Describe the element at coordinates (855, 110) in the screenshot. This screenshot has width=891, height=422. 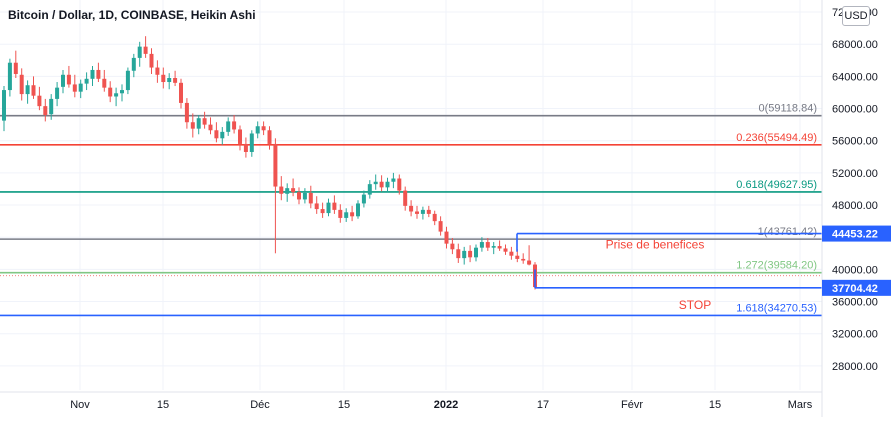
I see `y-tick-label: 60000.00` at that location.